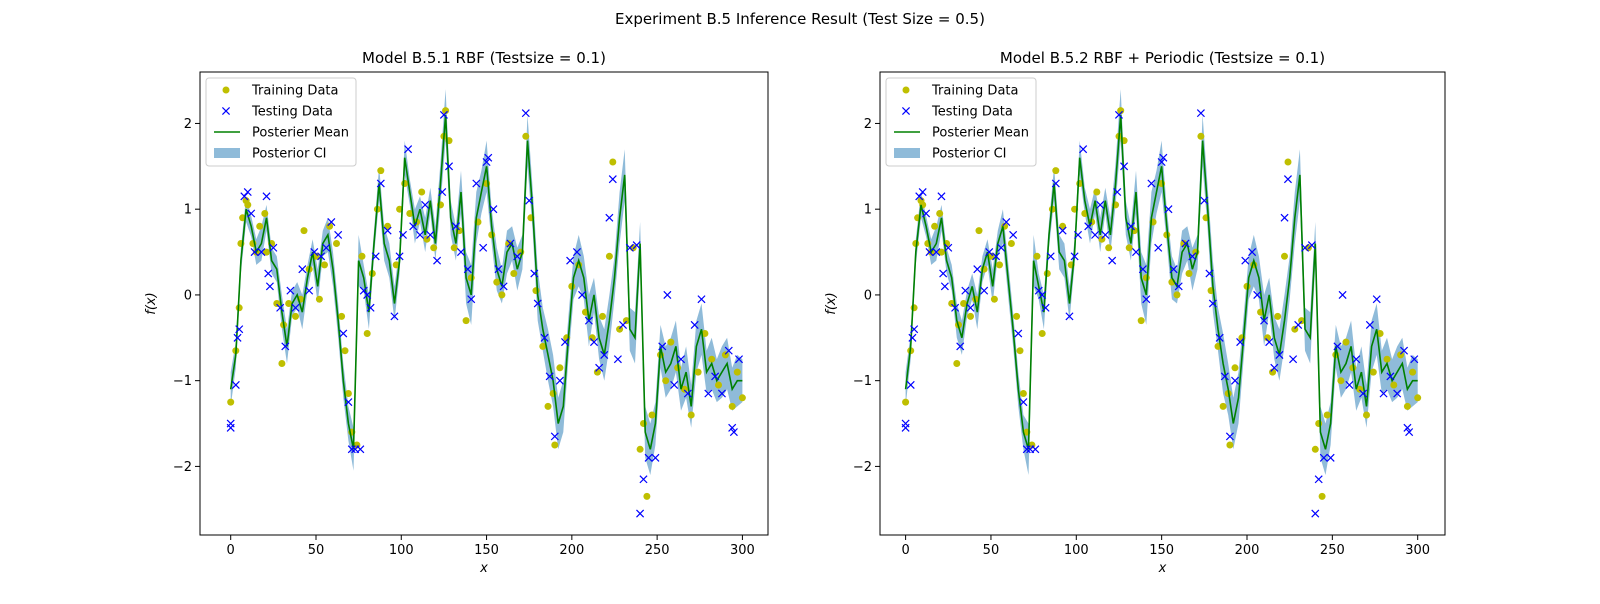  I want to click on x-tick-label: 100, so click(401, 550).